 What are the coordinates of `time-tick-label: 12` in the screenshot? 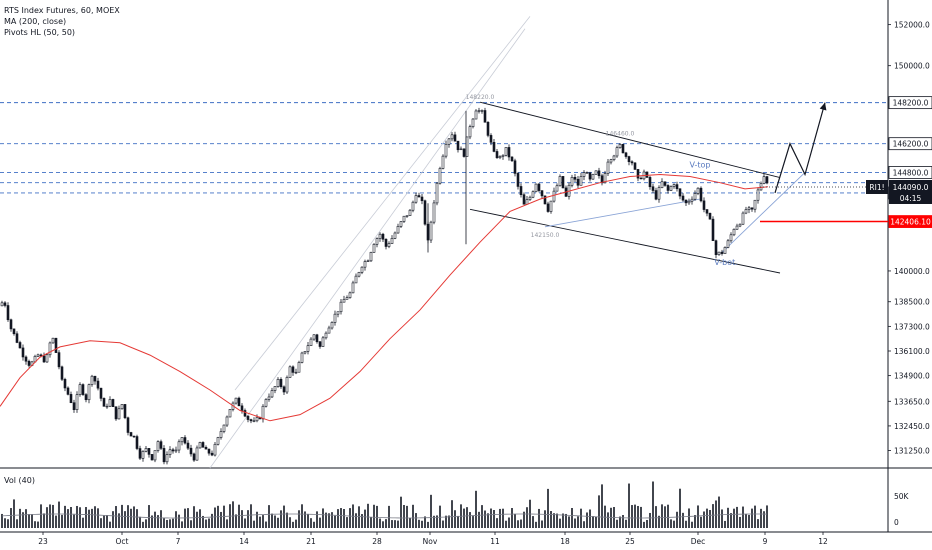 It's located at (823, 541).